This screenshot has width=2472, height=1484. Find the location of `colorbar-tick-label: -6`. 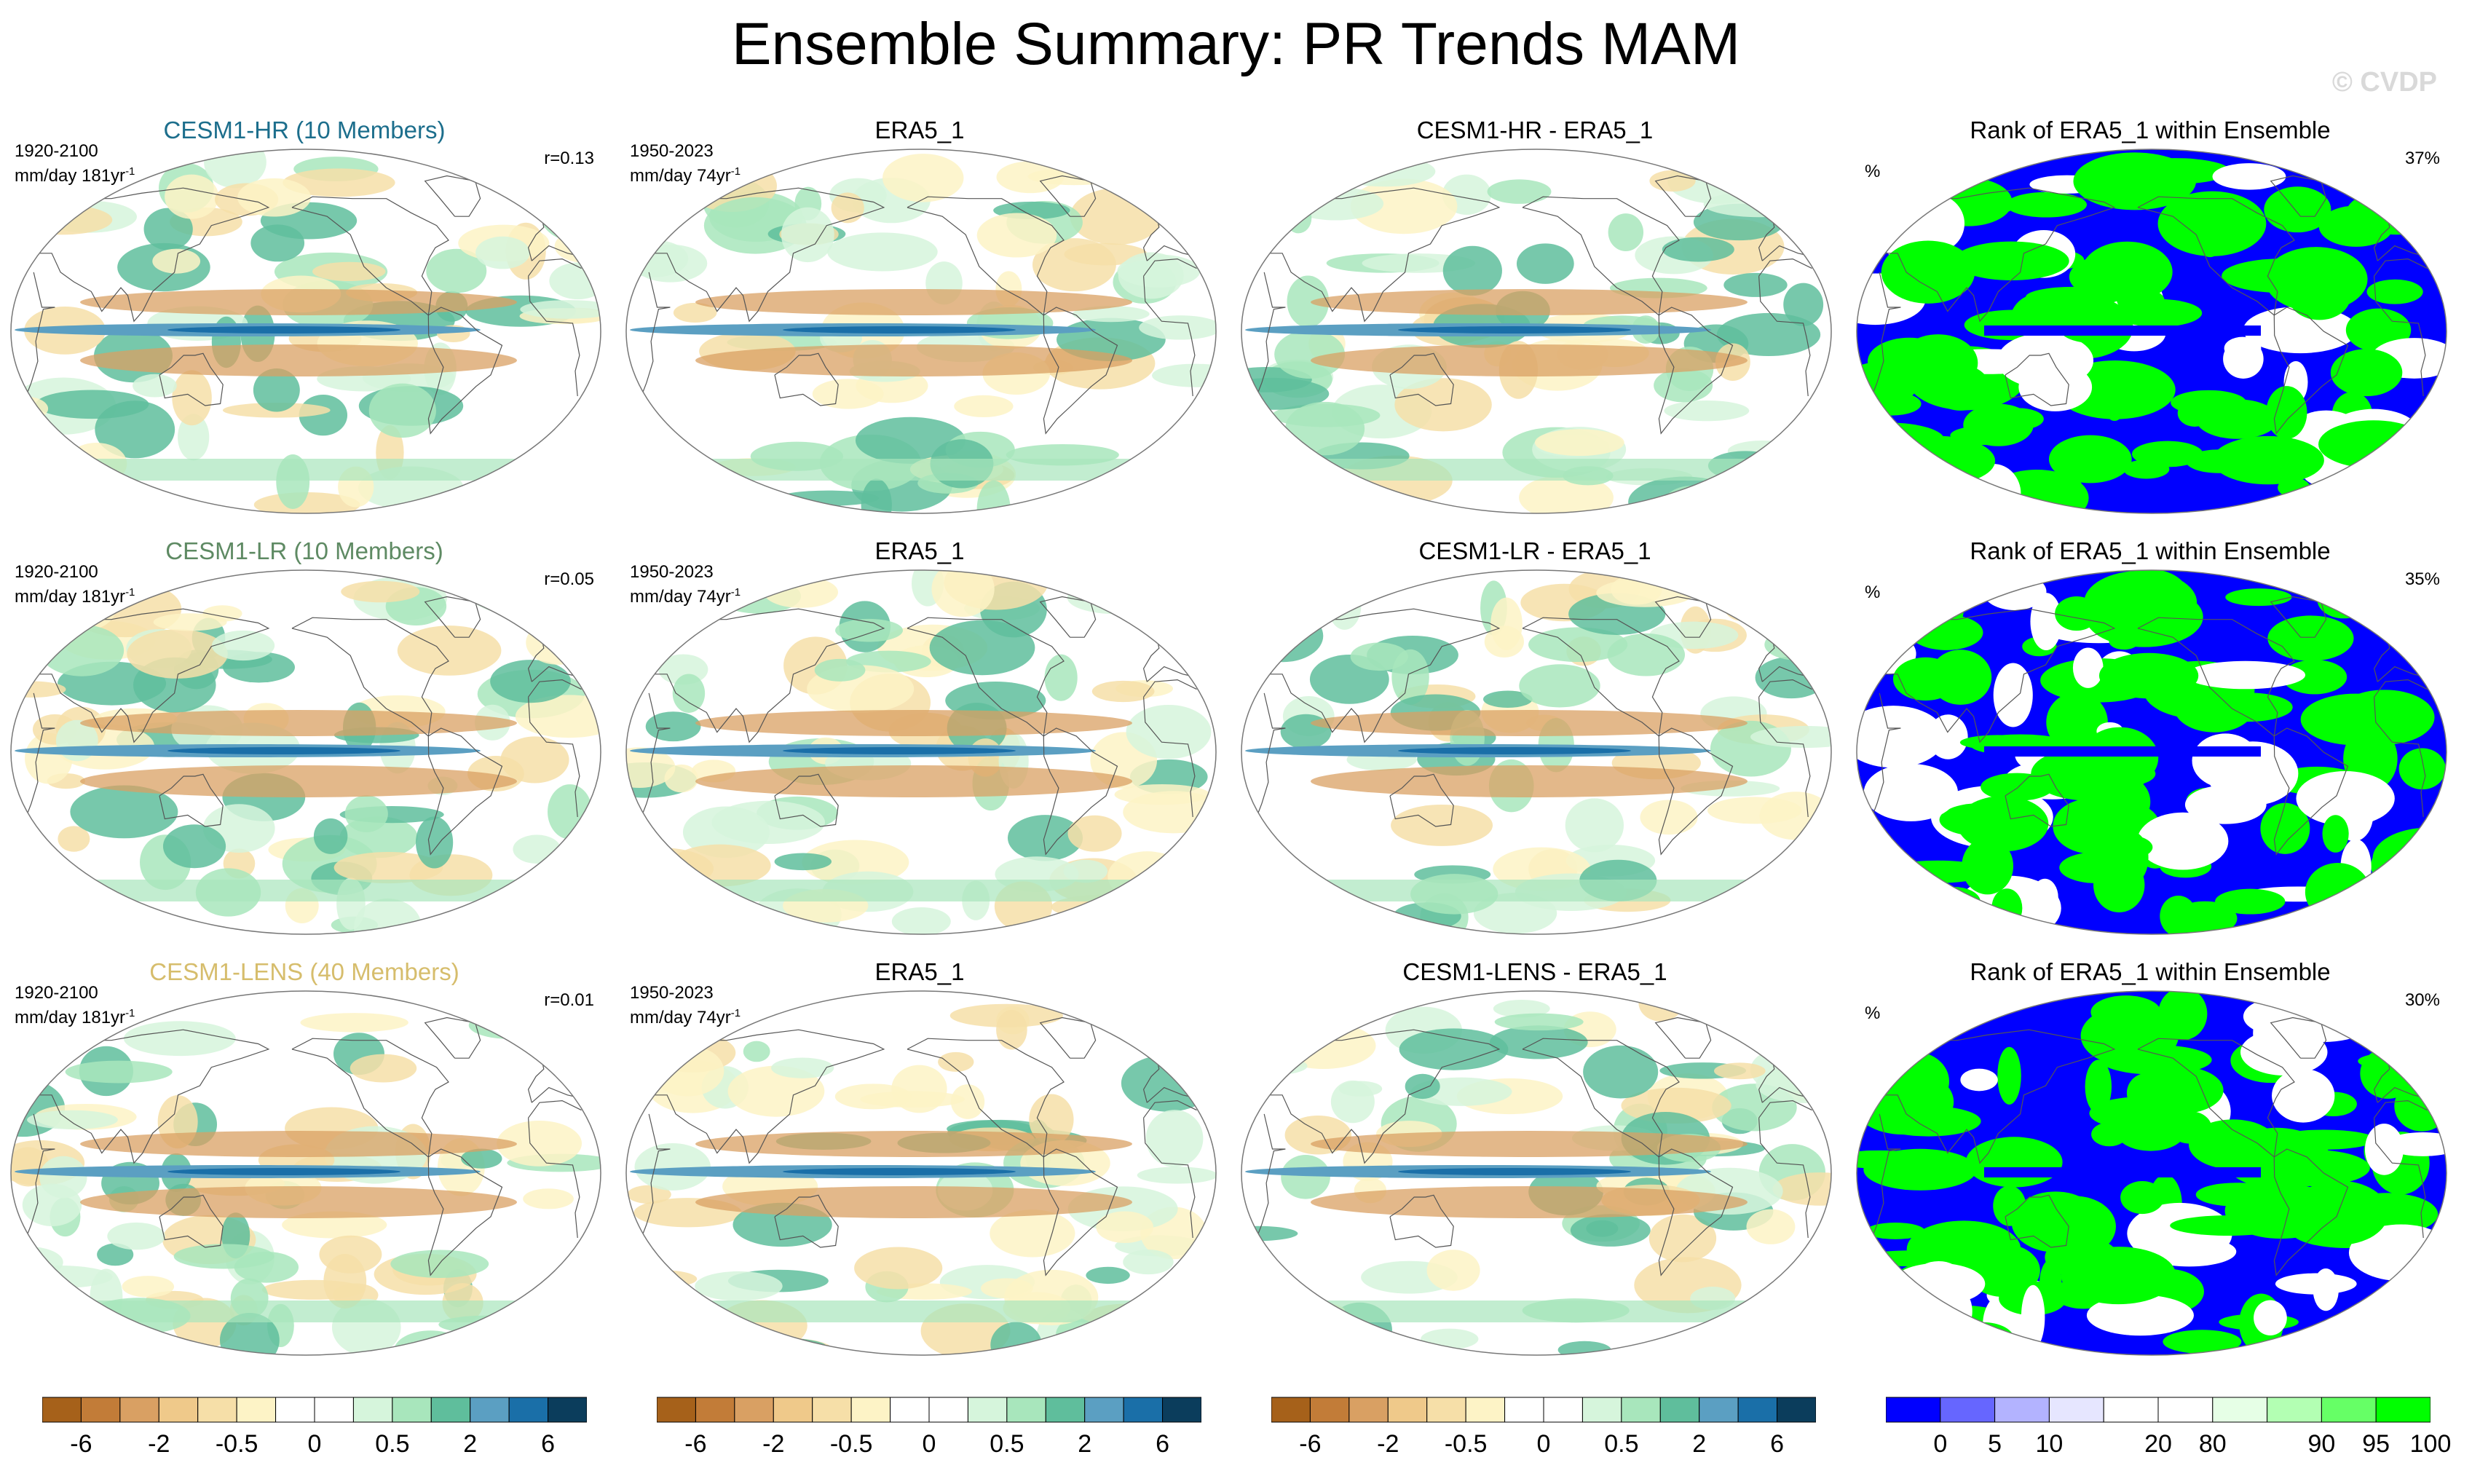

colorbar-tick-label: -6 is located at coordinates (695, 1444).